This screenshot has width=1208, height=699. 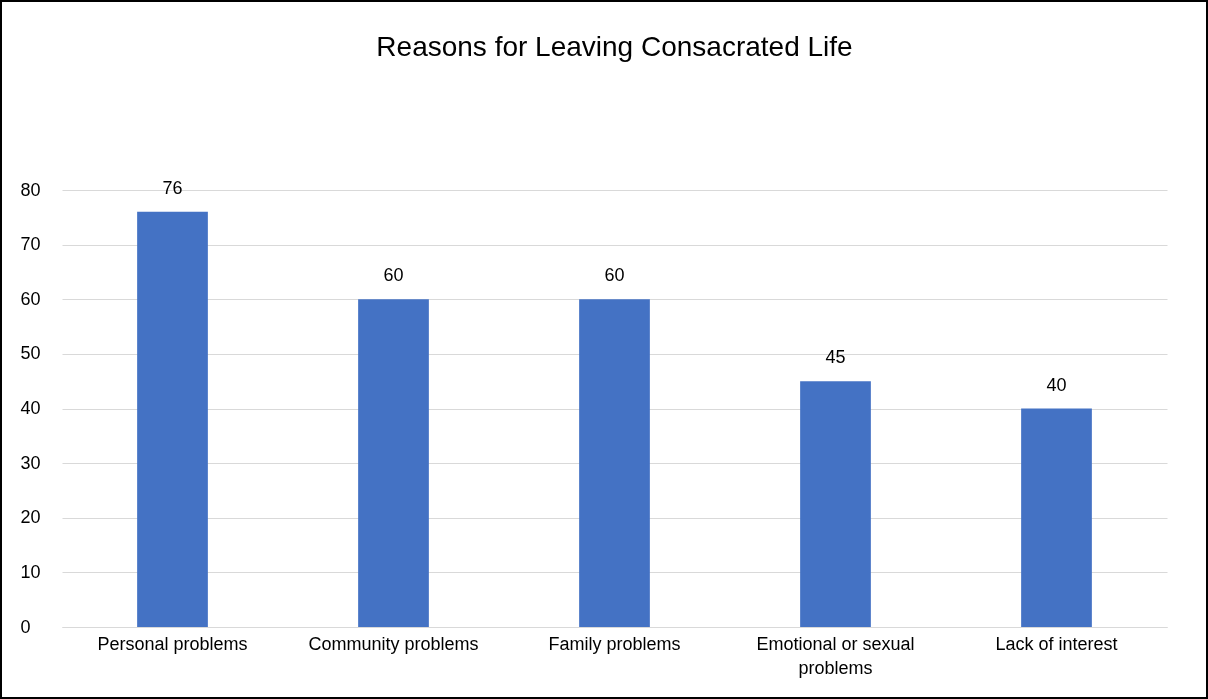 I want to click on y-tick-label: 80, so click(x=30, y=189).